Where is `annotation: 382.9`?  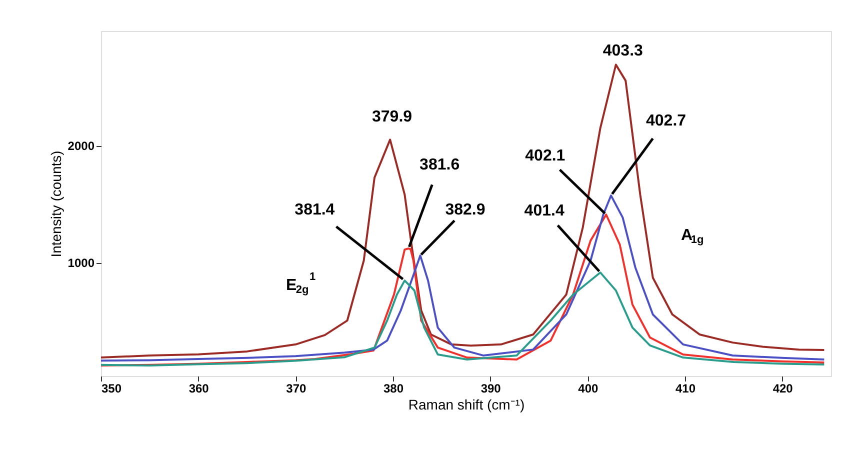
annotation: 382.9 is located at coordinates (465, 210).